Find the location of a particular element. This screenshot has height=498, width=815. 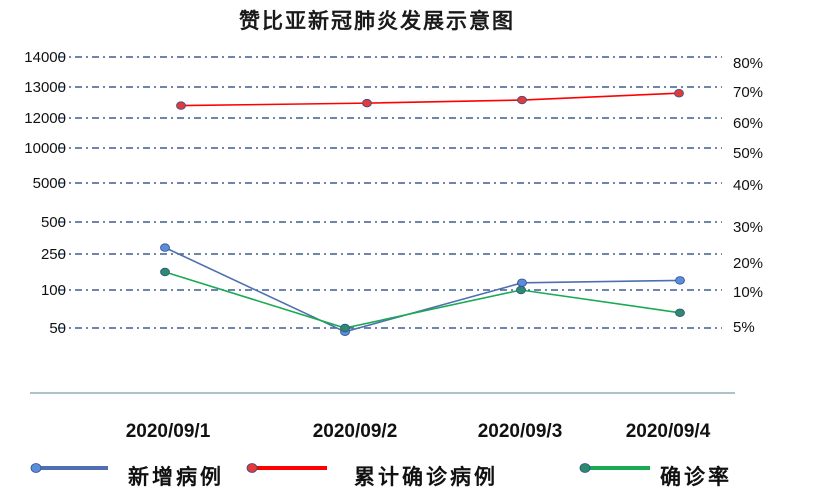

legend-item: 新增病例 is located at coordinates (127, 476).